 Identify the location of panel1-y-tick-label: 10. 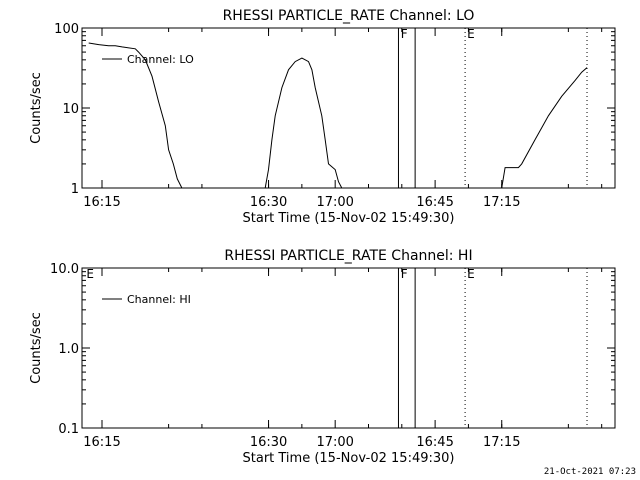
(70, 109).